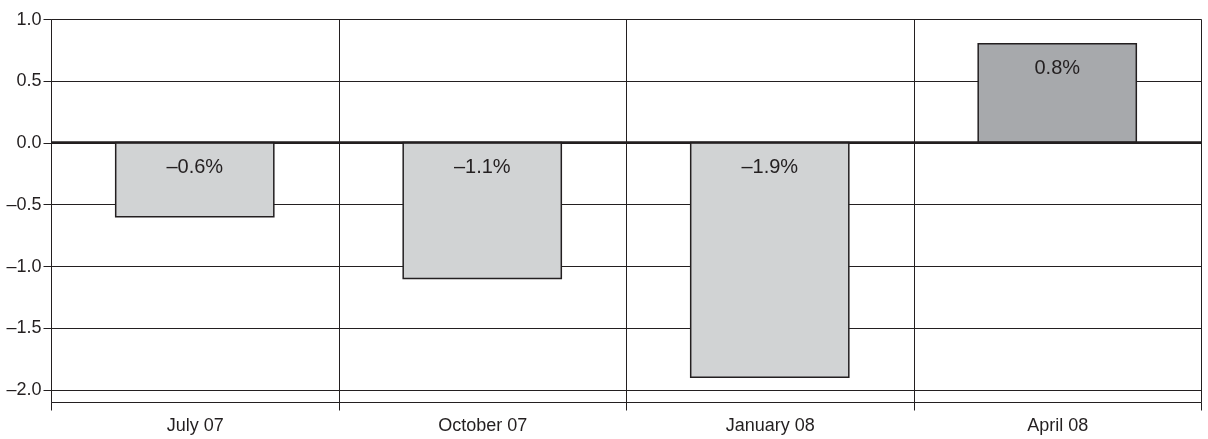 Image resolution: width=1208 pixels, height=439 pixels. Describe the element at coordinates (24, 265) in the screenshot. I see `y-tick-label: –1.0` at that location.